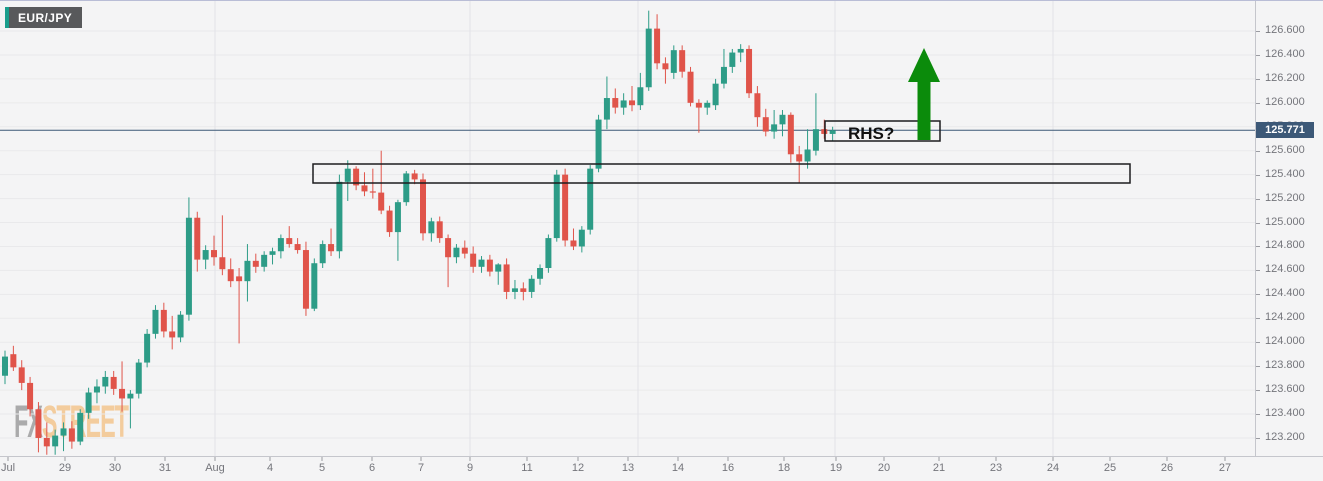 Image resolution: width=1323 pixels, height=481 pixels. What do you see at coordinates (882, 131) in the screenshot?
I see `rhs-annotation-box` at bounding box center [882, 131].